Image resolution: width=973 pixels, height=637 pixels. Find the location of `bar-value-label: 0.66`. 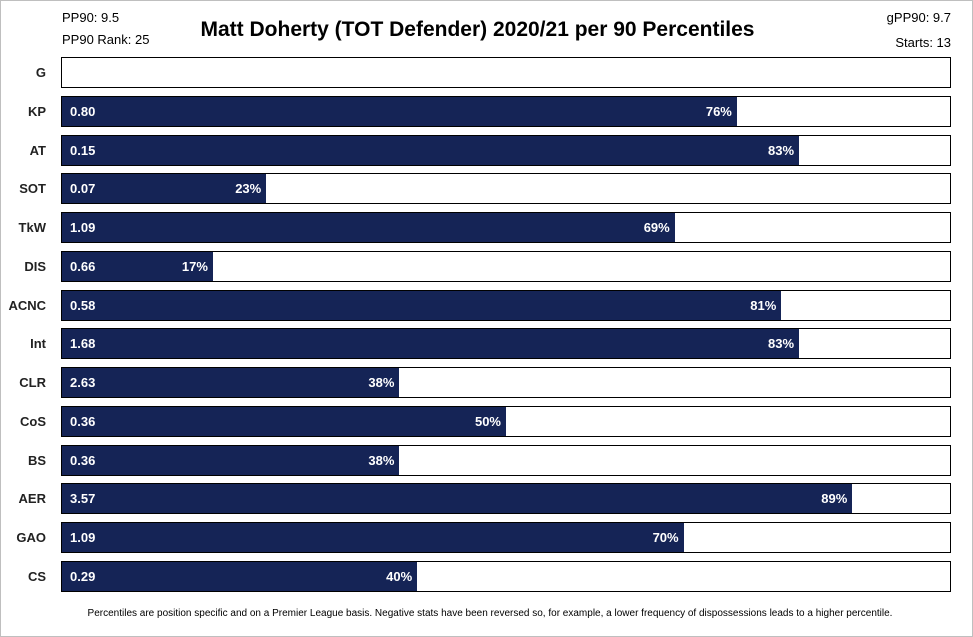

bar-value-label: 0.66 is located at coordinates (83, 266).